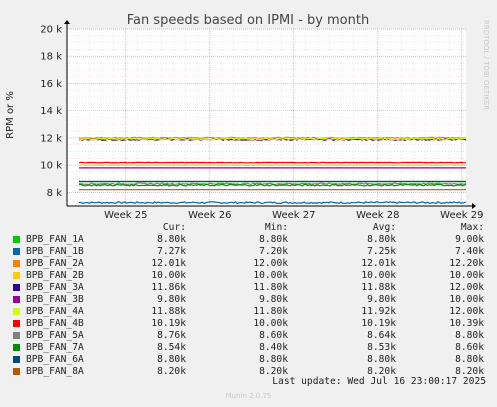 The height and width of the screenshot is (407, 497). What do you see at coordinates (55, 275) in the screenshot?
I see `legend-series-name: BPB_FAN_2B` at bounding box center [55, 275].